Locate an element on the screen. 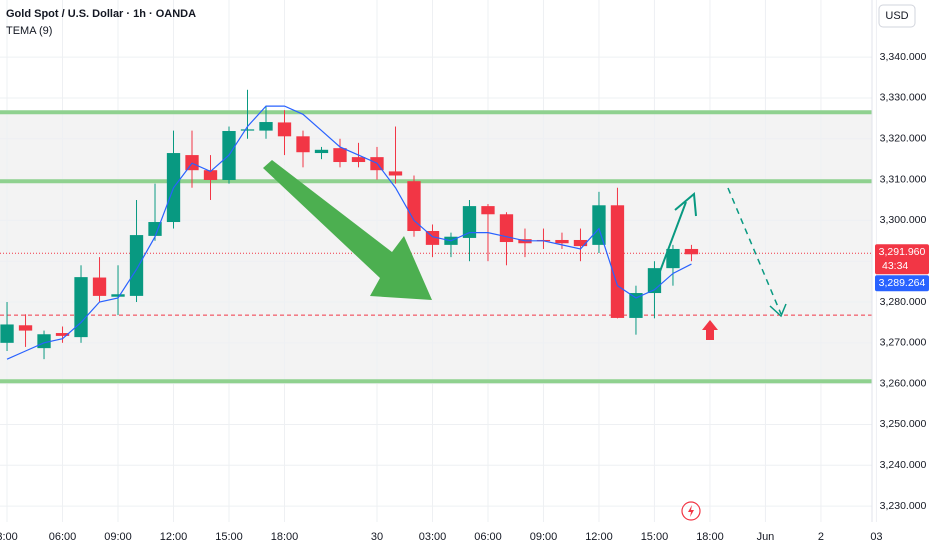  last-price-badge is located at coordinates (902, 259).